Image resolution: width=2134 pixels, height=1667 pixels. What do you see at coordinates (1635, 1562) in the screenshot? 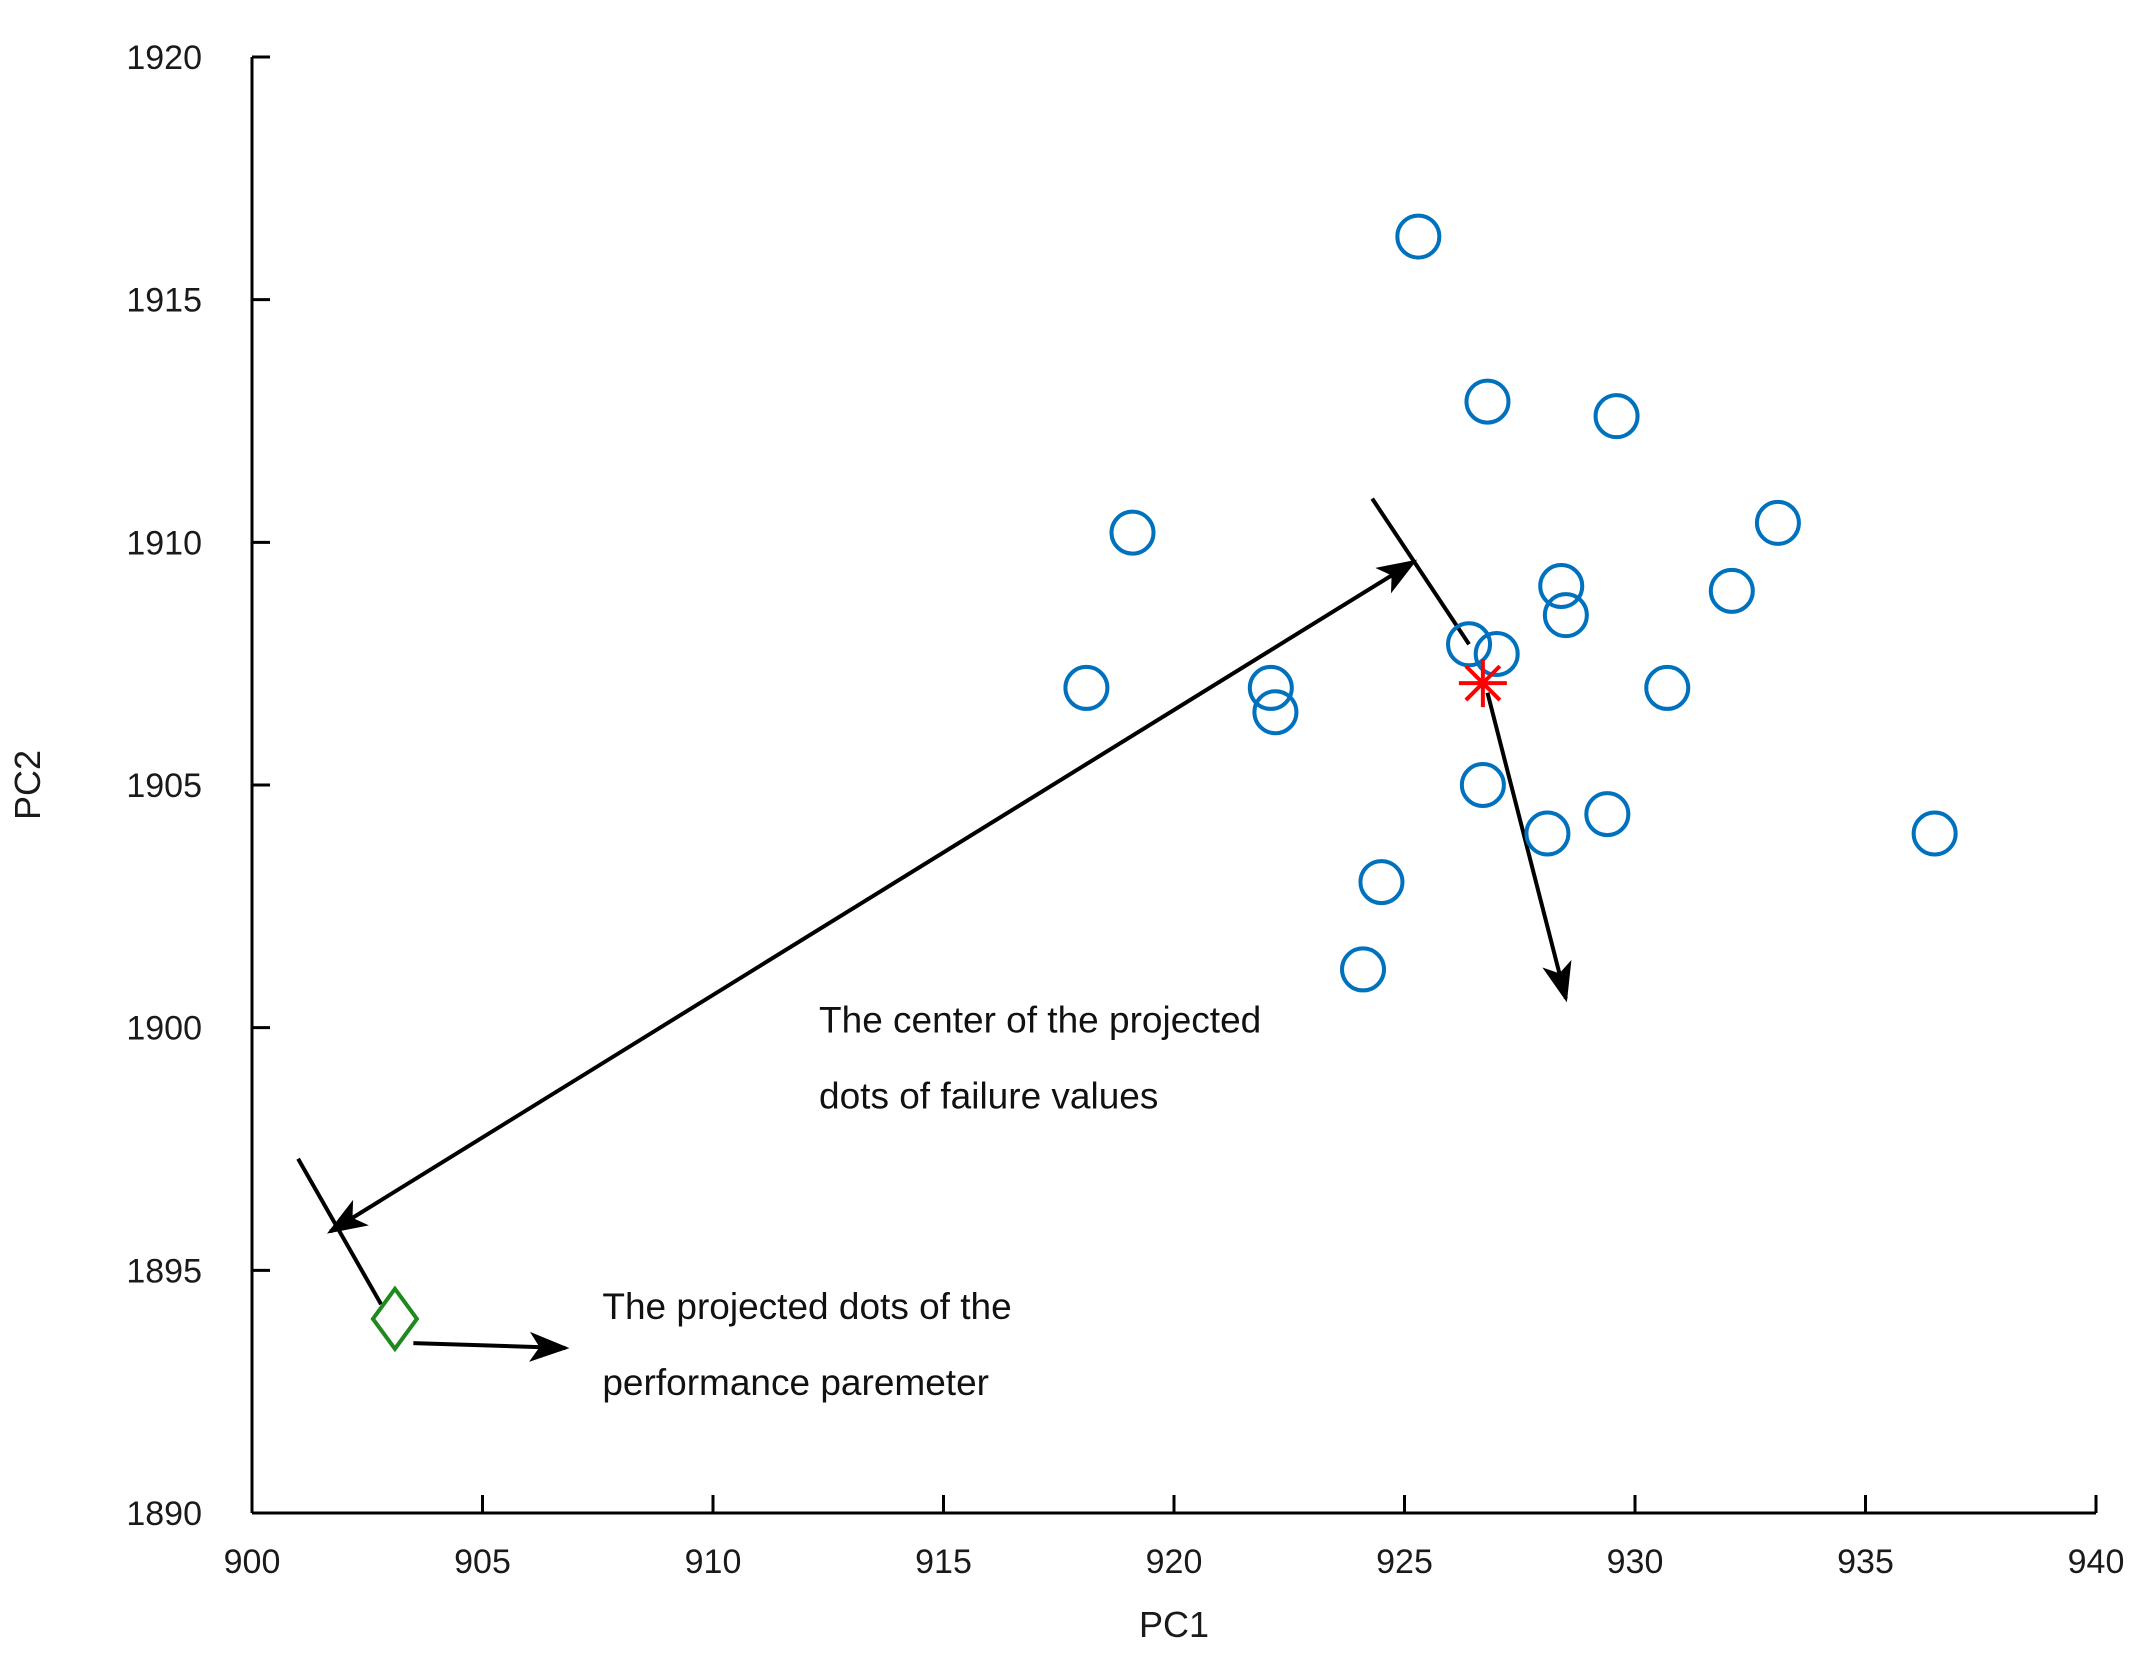
I see `x-tick-label: 930` at bounding box center [1635, 1562].